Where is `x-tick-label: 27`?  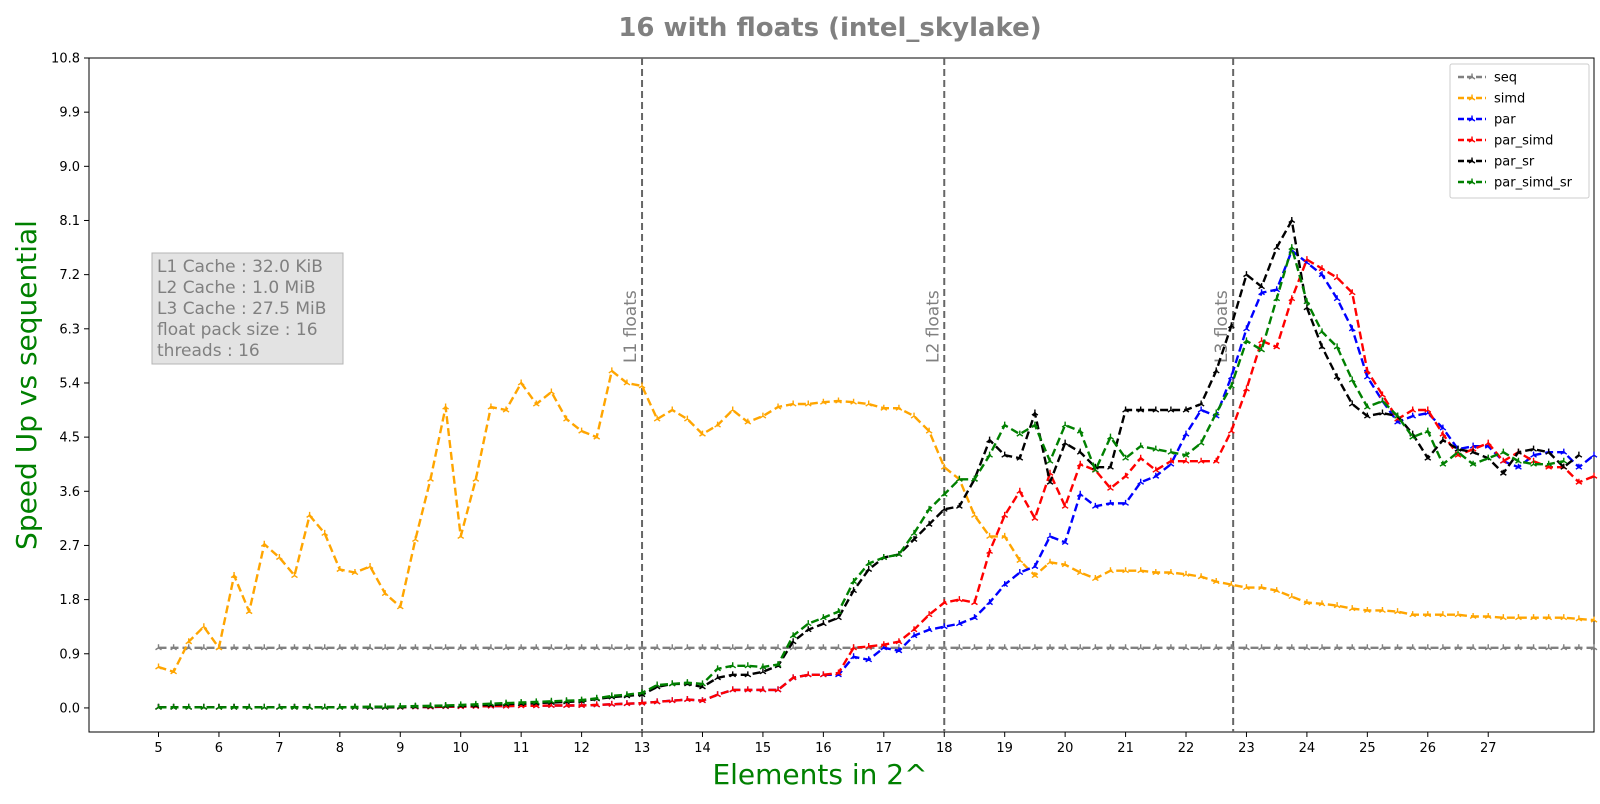
x-tick-label: 27 is located at coordinates (1488, 748).